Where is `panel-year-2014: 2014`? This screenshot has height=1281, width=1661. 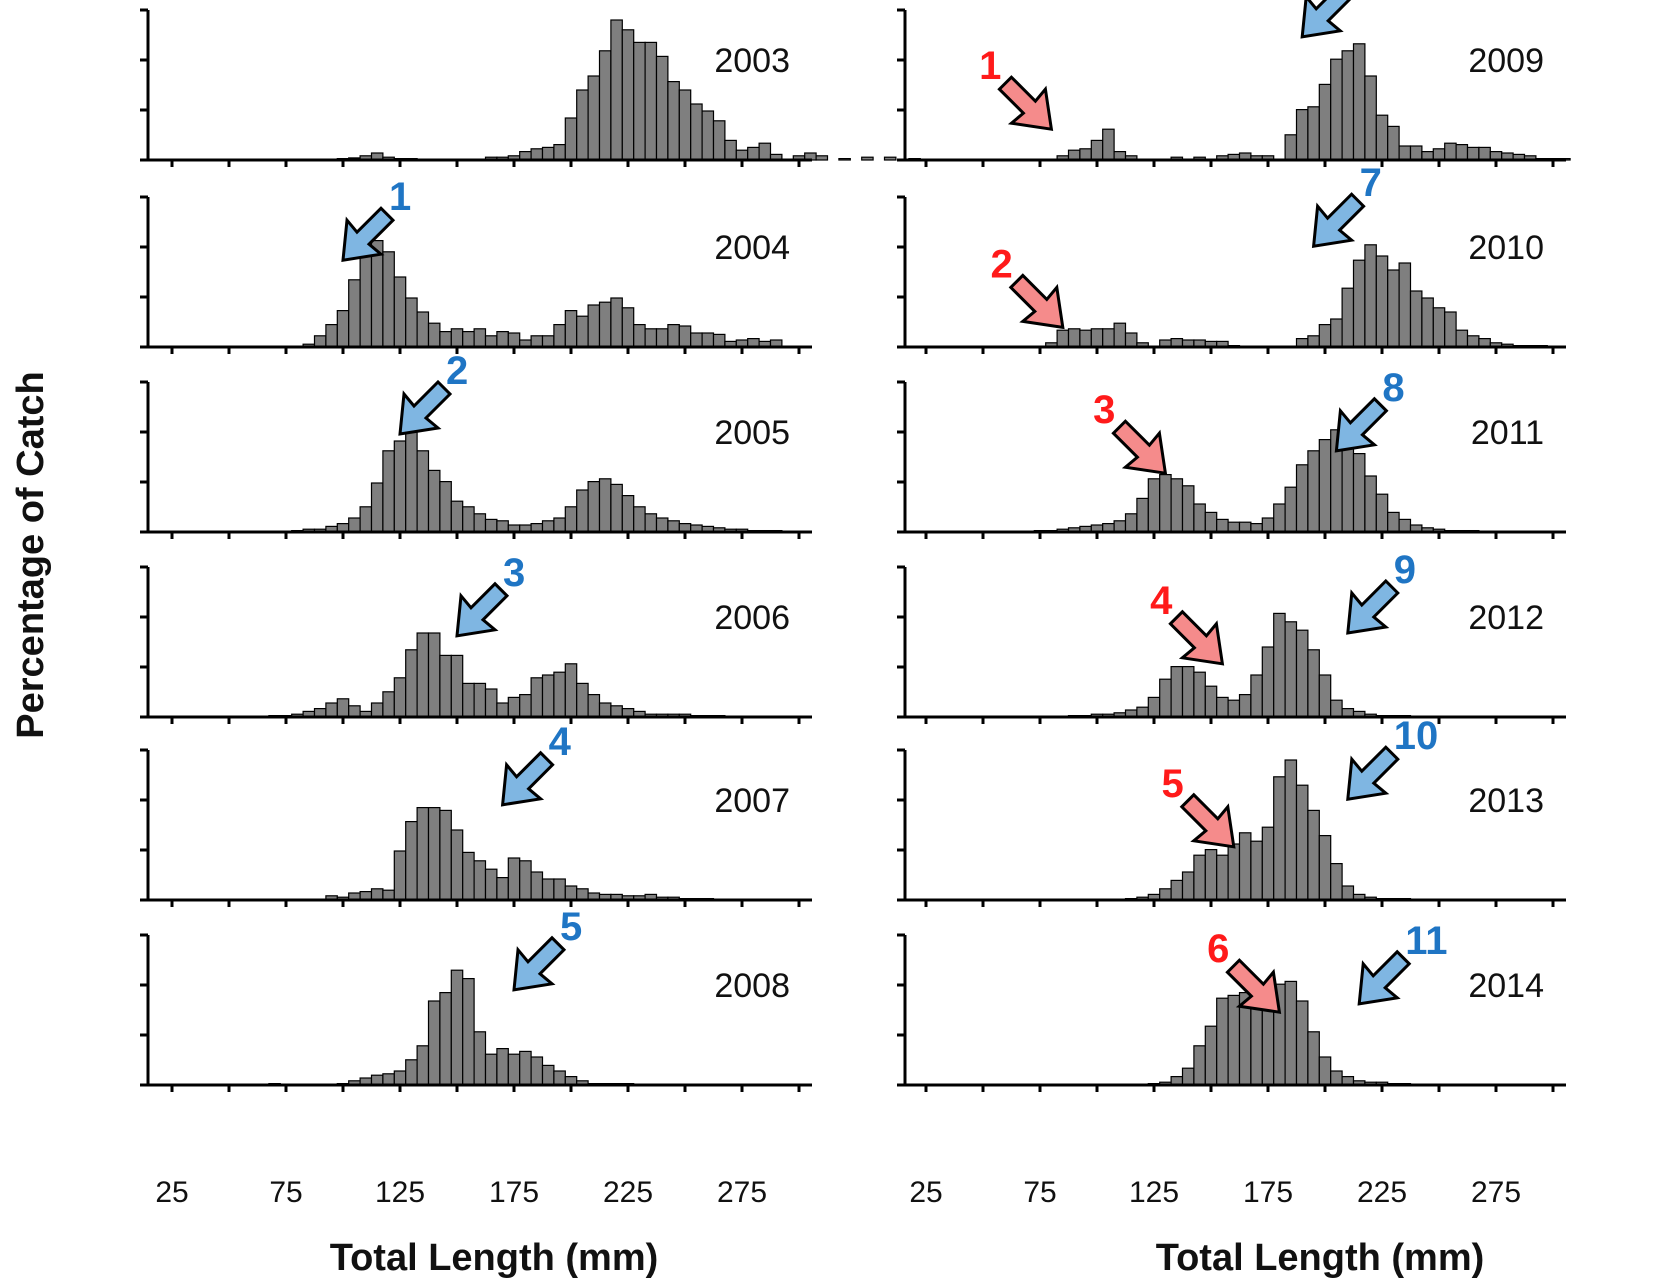 panel-year-2014: 2014 is located at coordinates (1506, 986).